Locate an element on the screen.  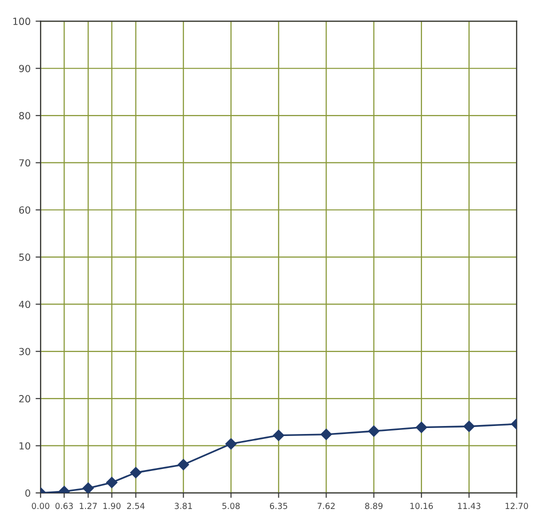
x-tick-label: 3.81 is located at coordinates (183, 506).